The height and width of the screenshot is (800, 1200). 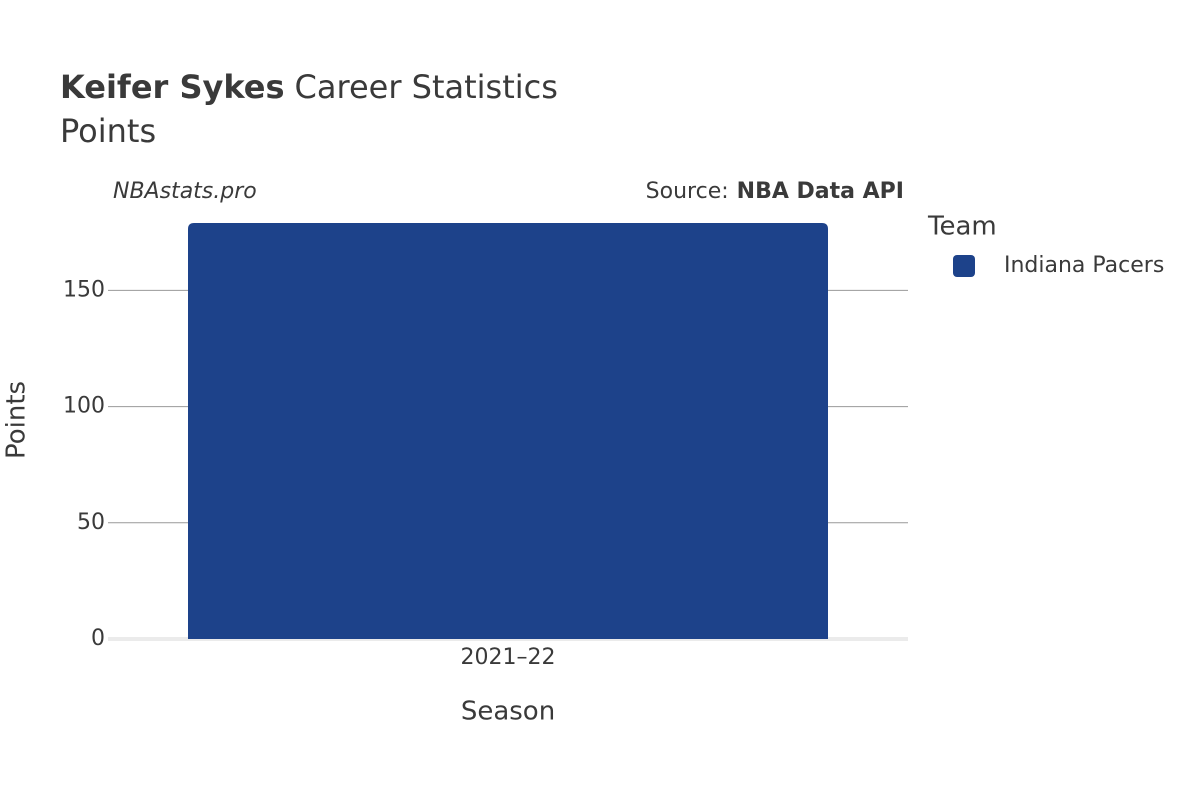 What do you see at coordinates (98, 638) in the screenshot?
I see `y-tick-label: 0` at bounding box center [98, 638].